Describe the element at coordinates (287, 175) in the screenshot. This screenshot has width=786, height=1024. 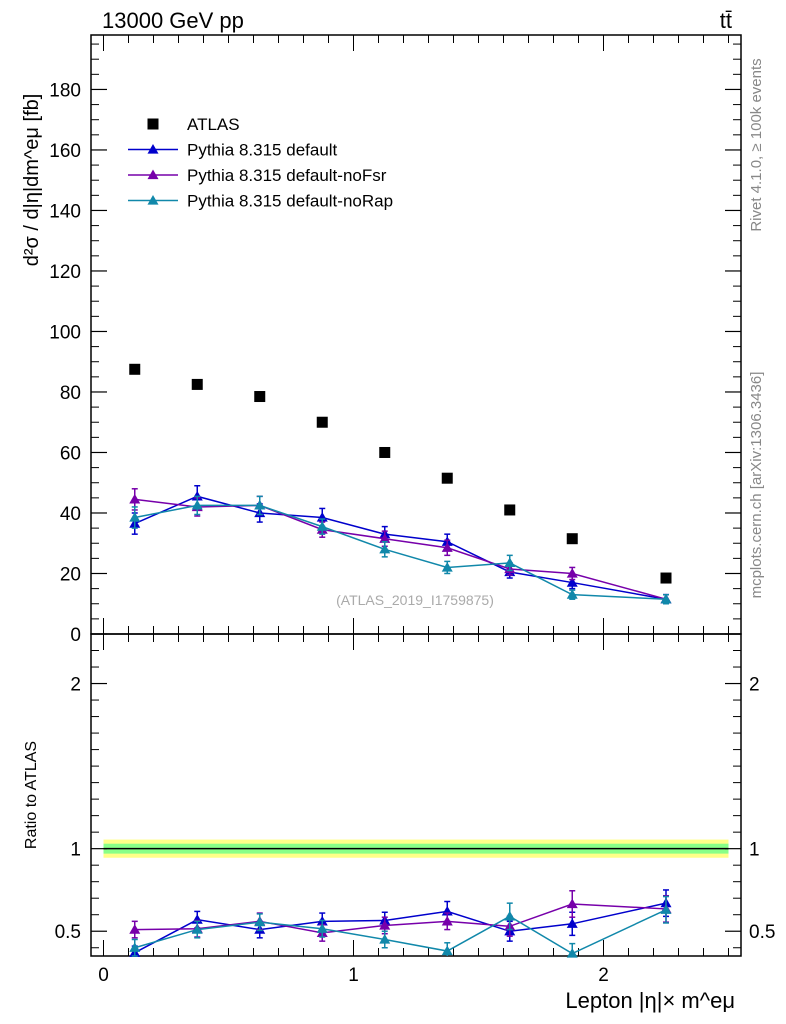
I see `legend-label-noFsr: Pythia 8.315 default-noFsr` at that location.